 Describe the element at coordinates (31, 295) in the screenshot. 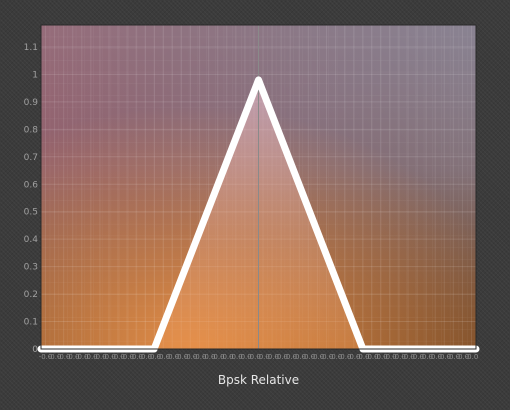

I see `y-tick-label: 0.2` at that location.